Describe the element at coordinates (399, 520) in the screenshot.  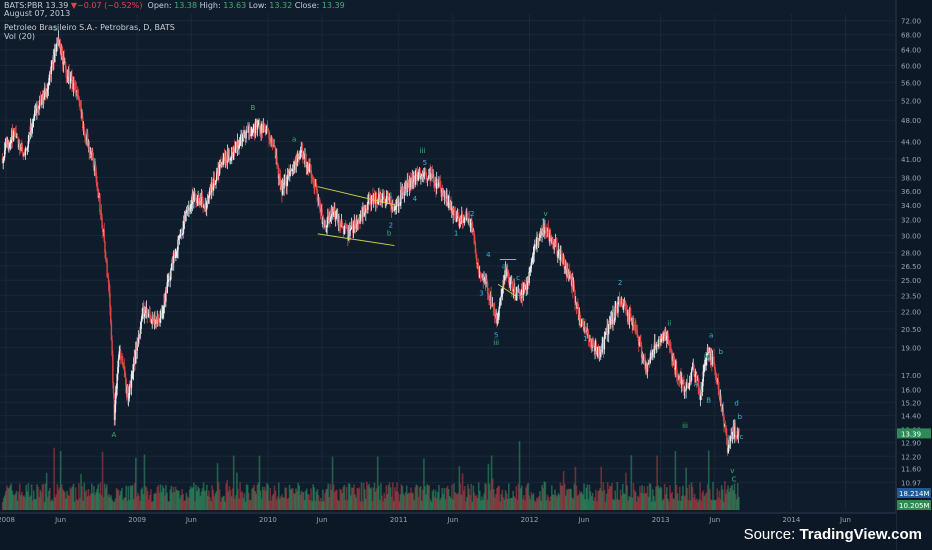
I see `time-tick-label: 2011` at that location.